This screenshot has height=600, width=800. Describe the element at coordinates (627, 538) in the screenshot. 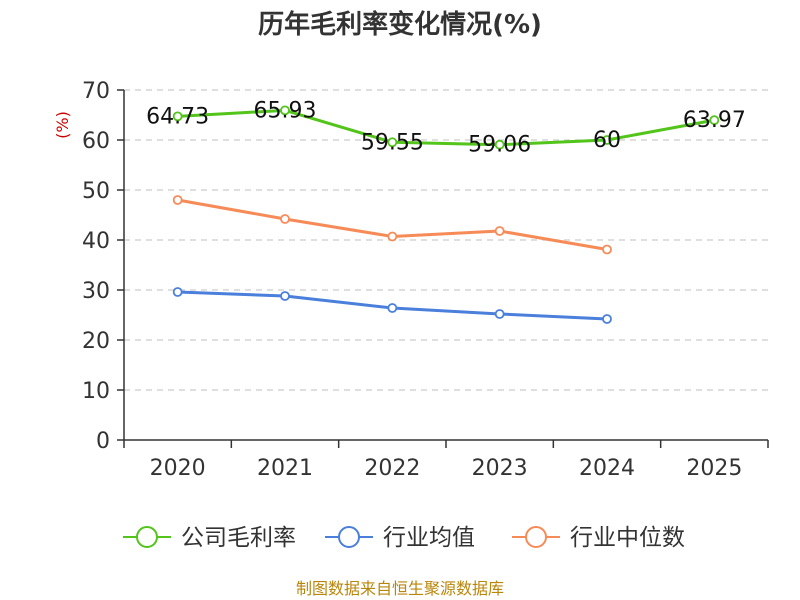

I see `legend-label: 行业中位数` at that location.